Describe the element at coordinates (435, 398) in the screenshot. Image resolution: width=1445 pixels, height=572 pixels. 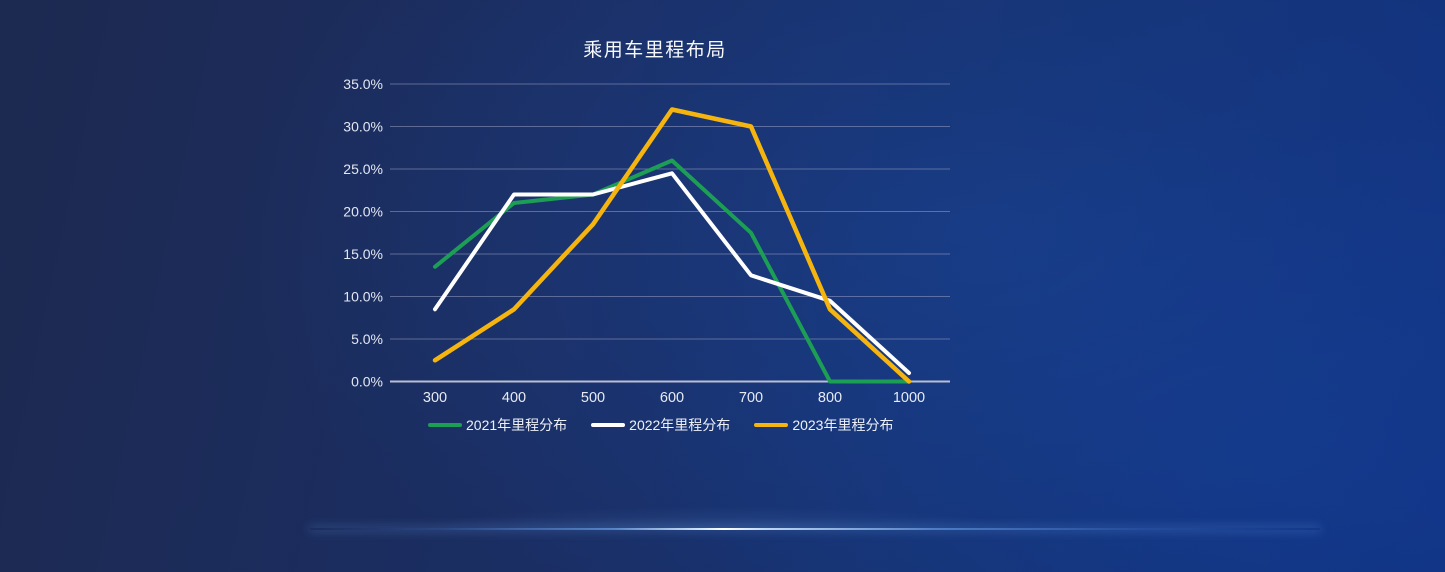
I see `x-tick-label: 300` at that location.